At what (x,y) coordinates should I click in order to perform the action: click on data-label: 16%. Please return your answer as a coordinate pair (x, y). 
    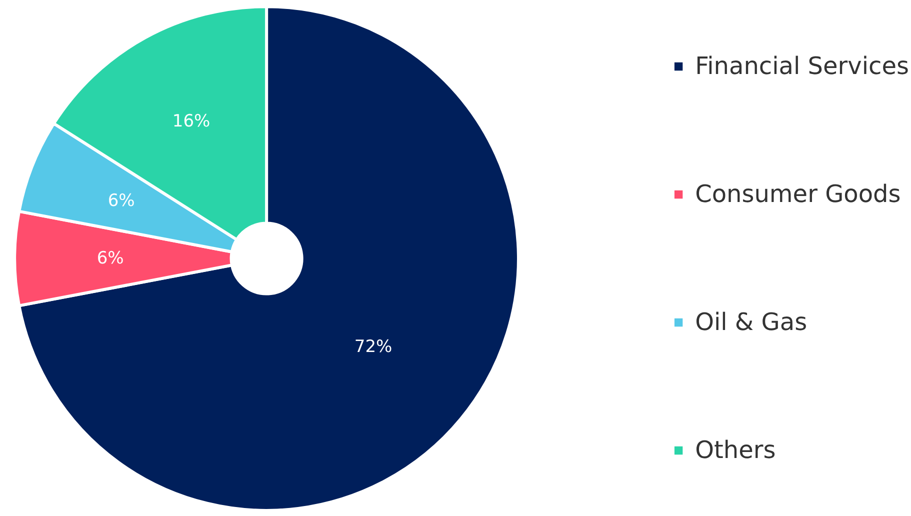
    Looking at the image, I should click on (191, 122).